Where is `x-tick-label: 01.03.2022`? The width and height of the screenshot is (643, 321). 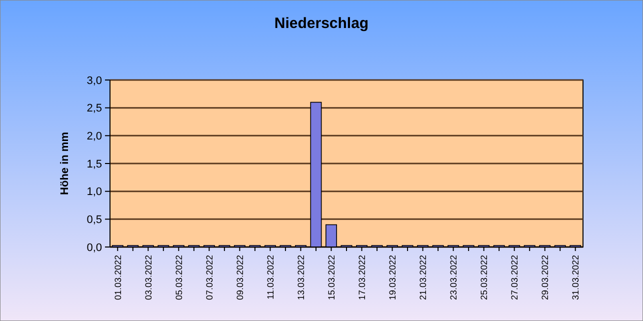
x-tick-label: 01.03.2022 is located at coordinates (117, 277).